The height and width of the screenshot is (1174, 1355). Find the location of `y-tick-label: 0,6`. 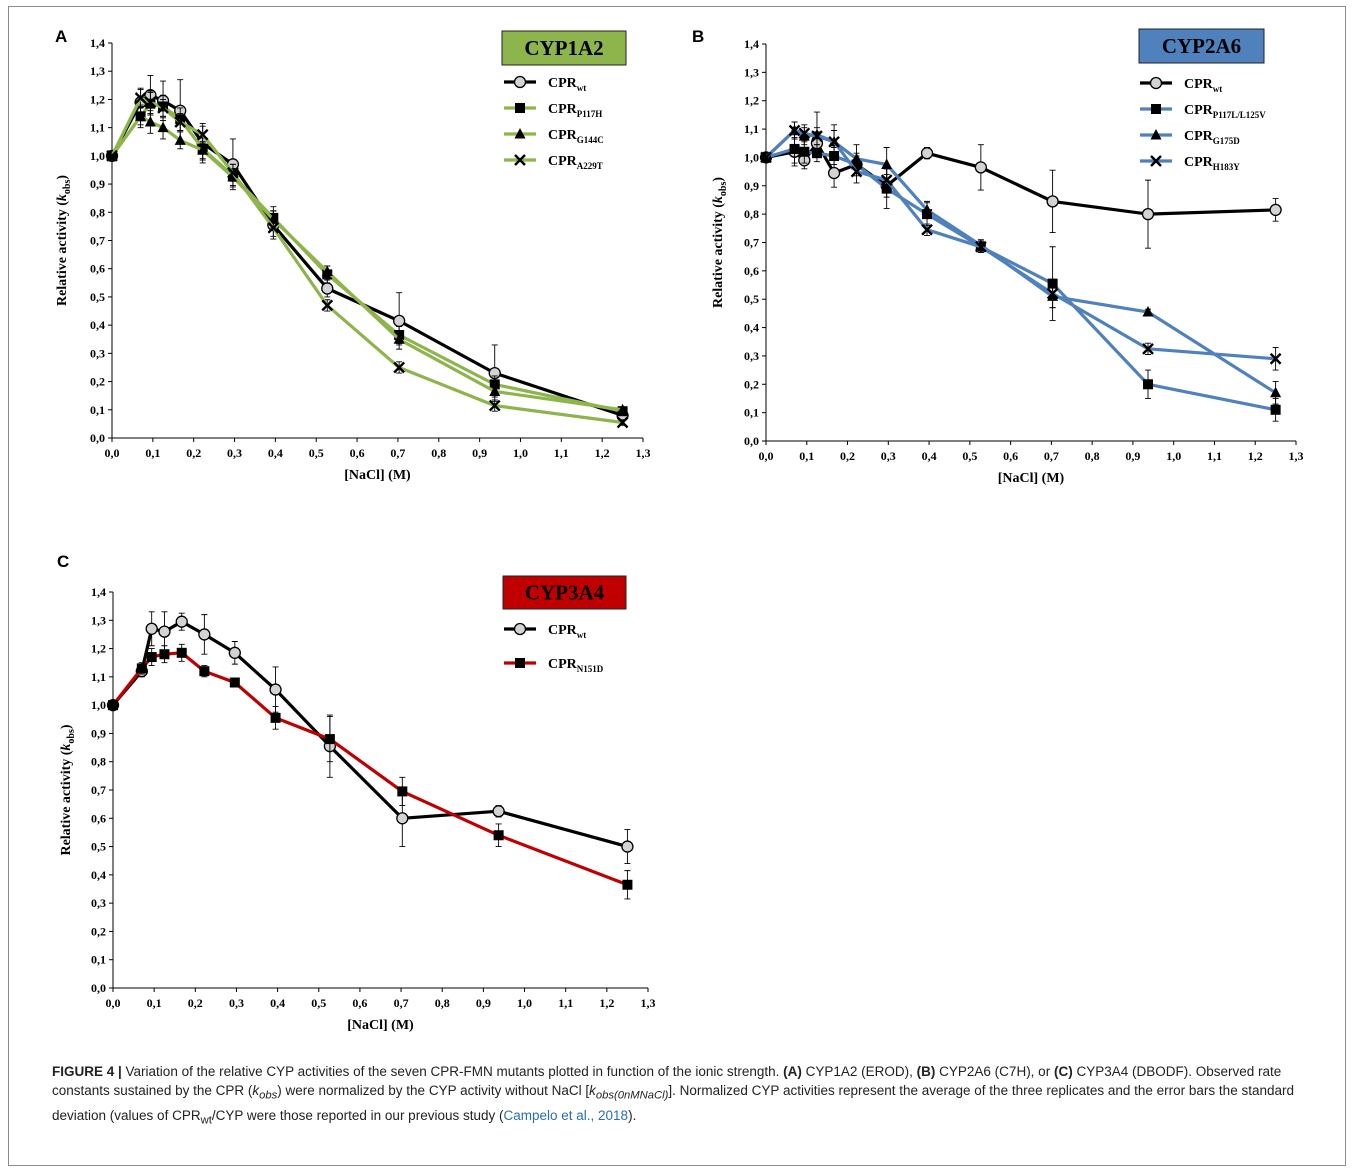

y-tick-label: 0,6 is located at coordinates (751, 271).